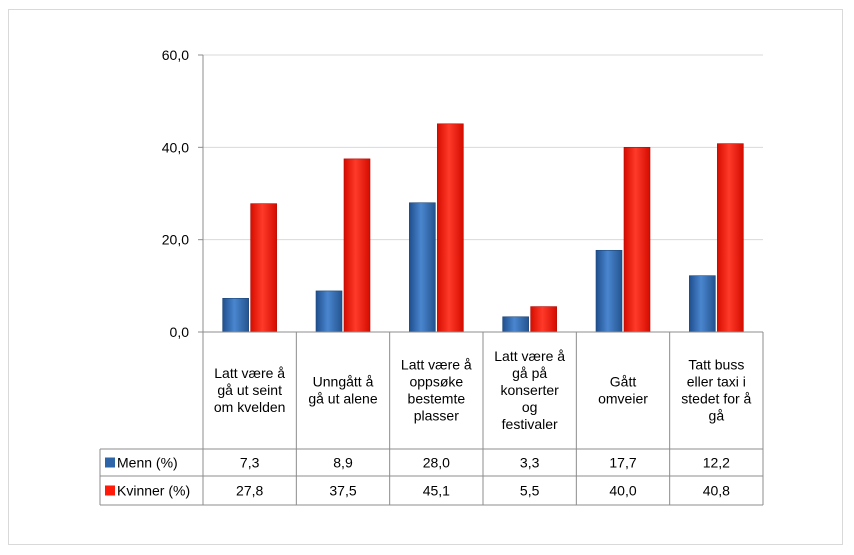 The image size is (854, 555). I want to click on data-value: 8,9, so click(343, 463).